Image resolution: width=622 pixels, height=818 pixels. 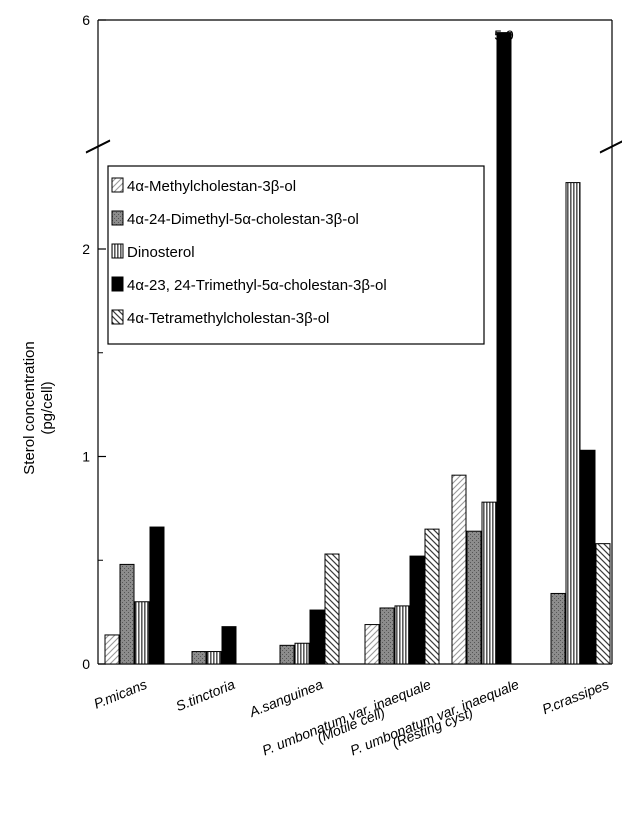 I want to click on legend-label: 4α-24-Dimethyl-5α-cholestan-3β-ol, so click(x=243, y=219).